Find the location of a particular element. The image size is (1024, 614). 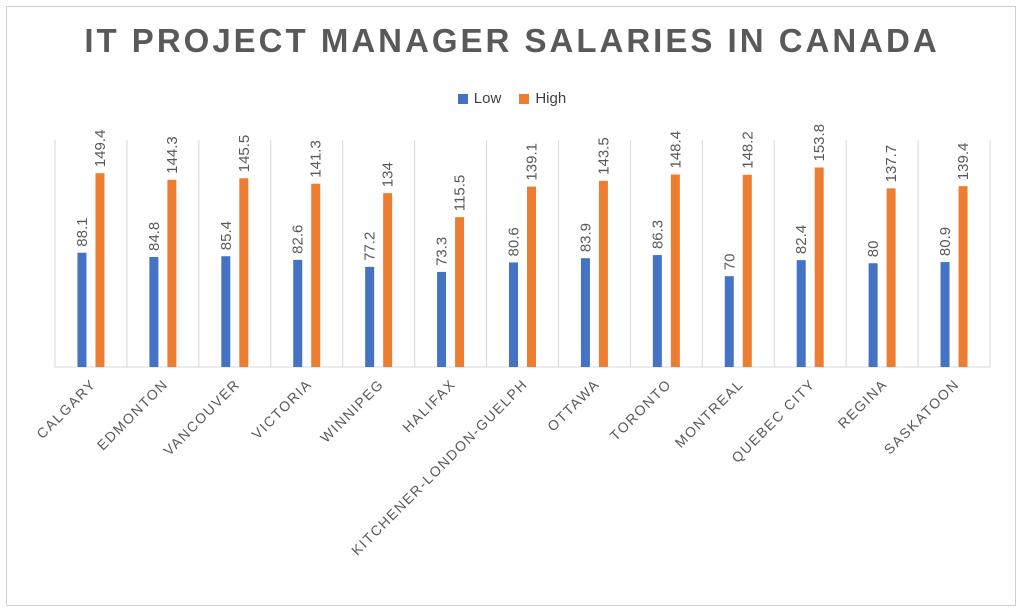

data-label-low: 83.9 is located at coordinates (585, 237).